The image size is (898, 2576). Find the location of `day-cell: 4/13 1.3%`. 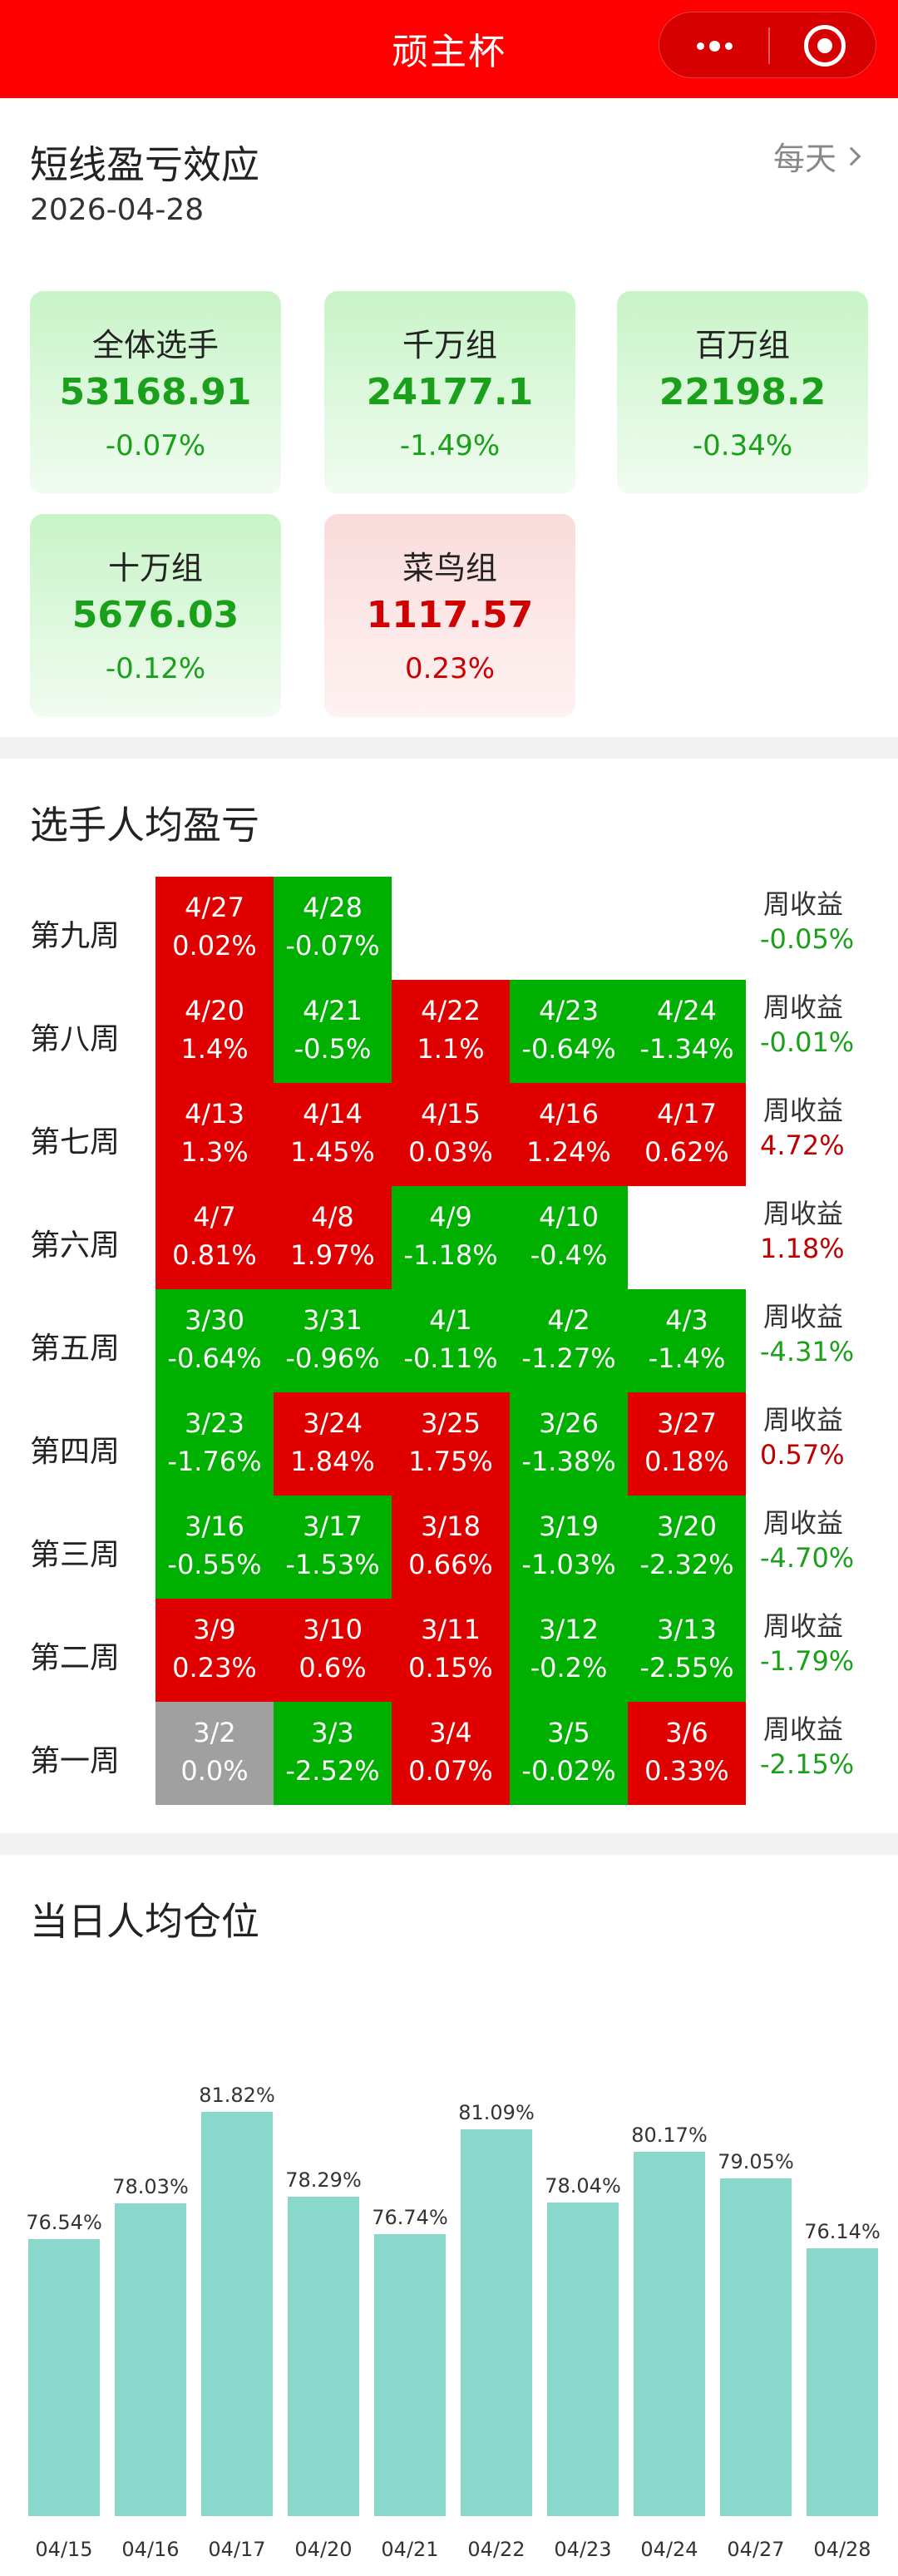

day-cell: 4/13 1.3% is located at coordinates (214, 1134).